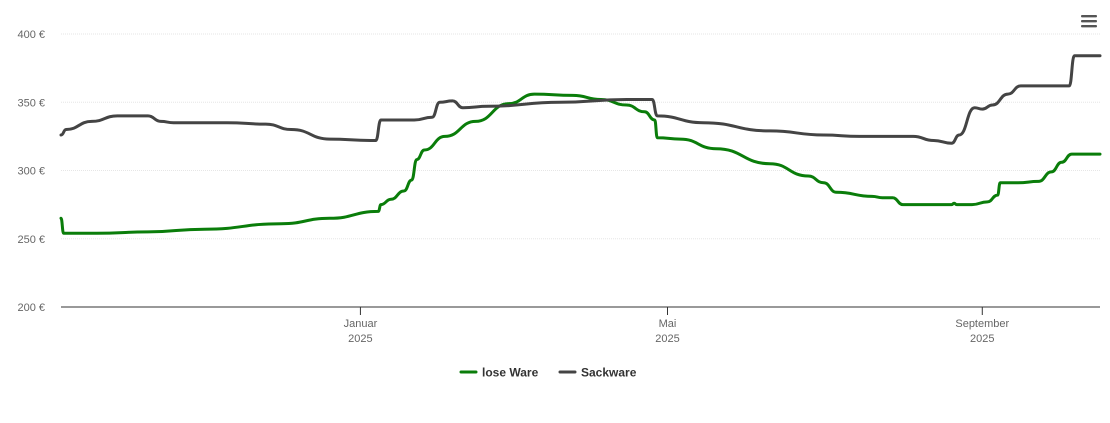 The height and width of the screenshot is (423, 1110). What do you see at coordinates (31, 103) in the screenshot?
I see `y-tick-label: 350 €` at bounding box center [31, 103].